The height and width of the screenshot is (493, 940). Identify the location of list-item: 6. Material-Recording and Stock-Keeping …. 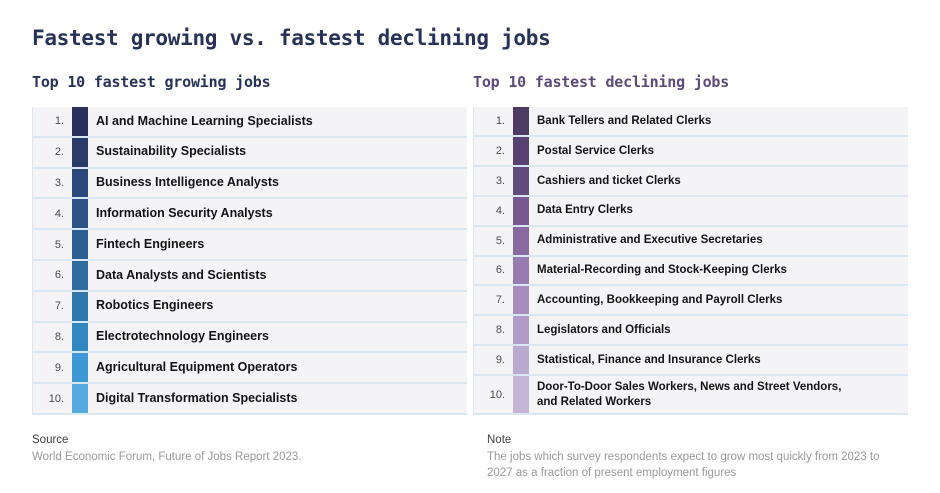
(691, 271).